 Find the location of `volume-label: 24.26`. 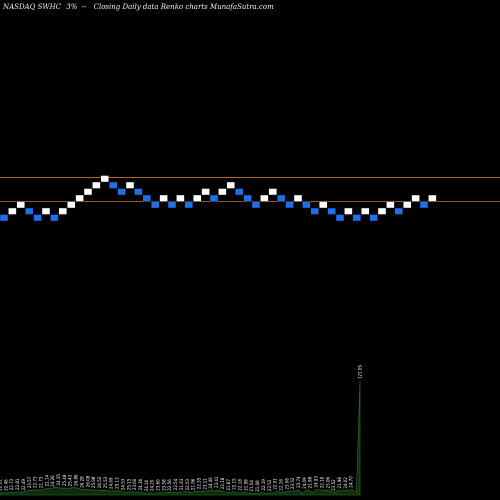

volume-label: 24.26 is located at coordinates (52, 481).